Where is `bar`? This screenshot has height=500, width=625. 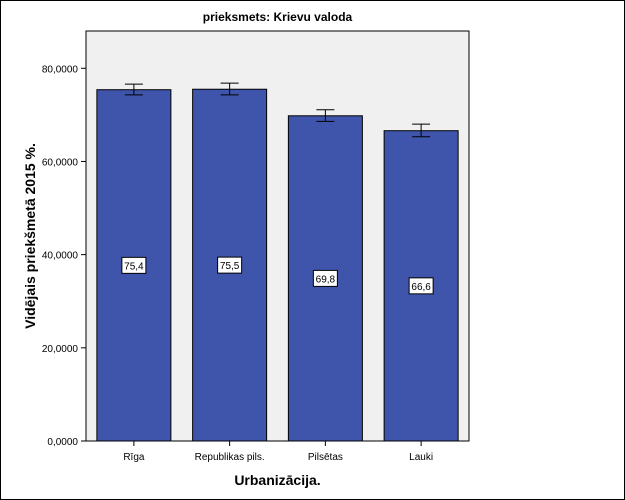 bar is located at coordinates (325, 278).